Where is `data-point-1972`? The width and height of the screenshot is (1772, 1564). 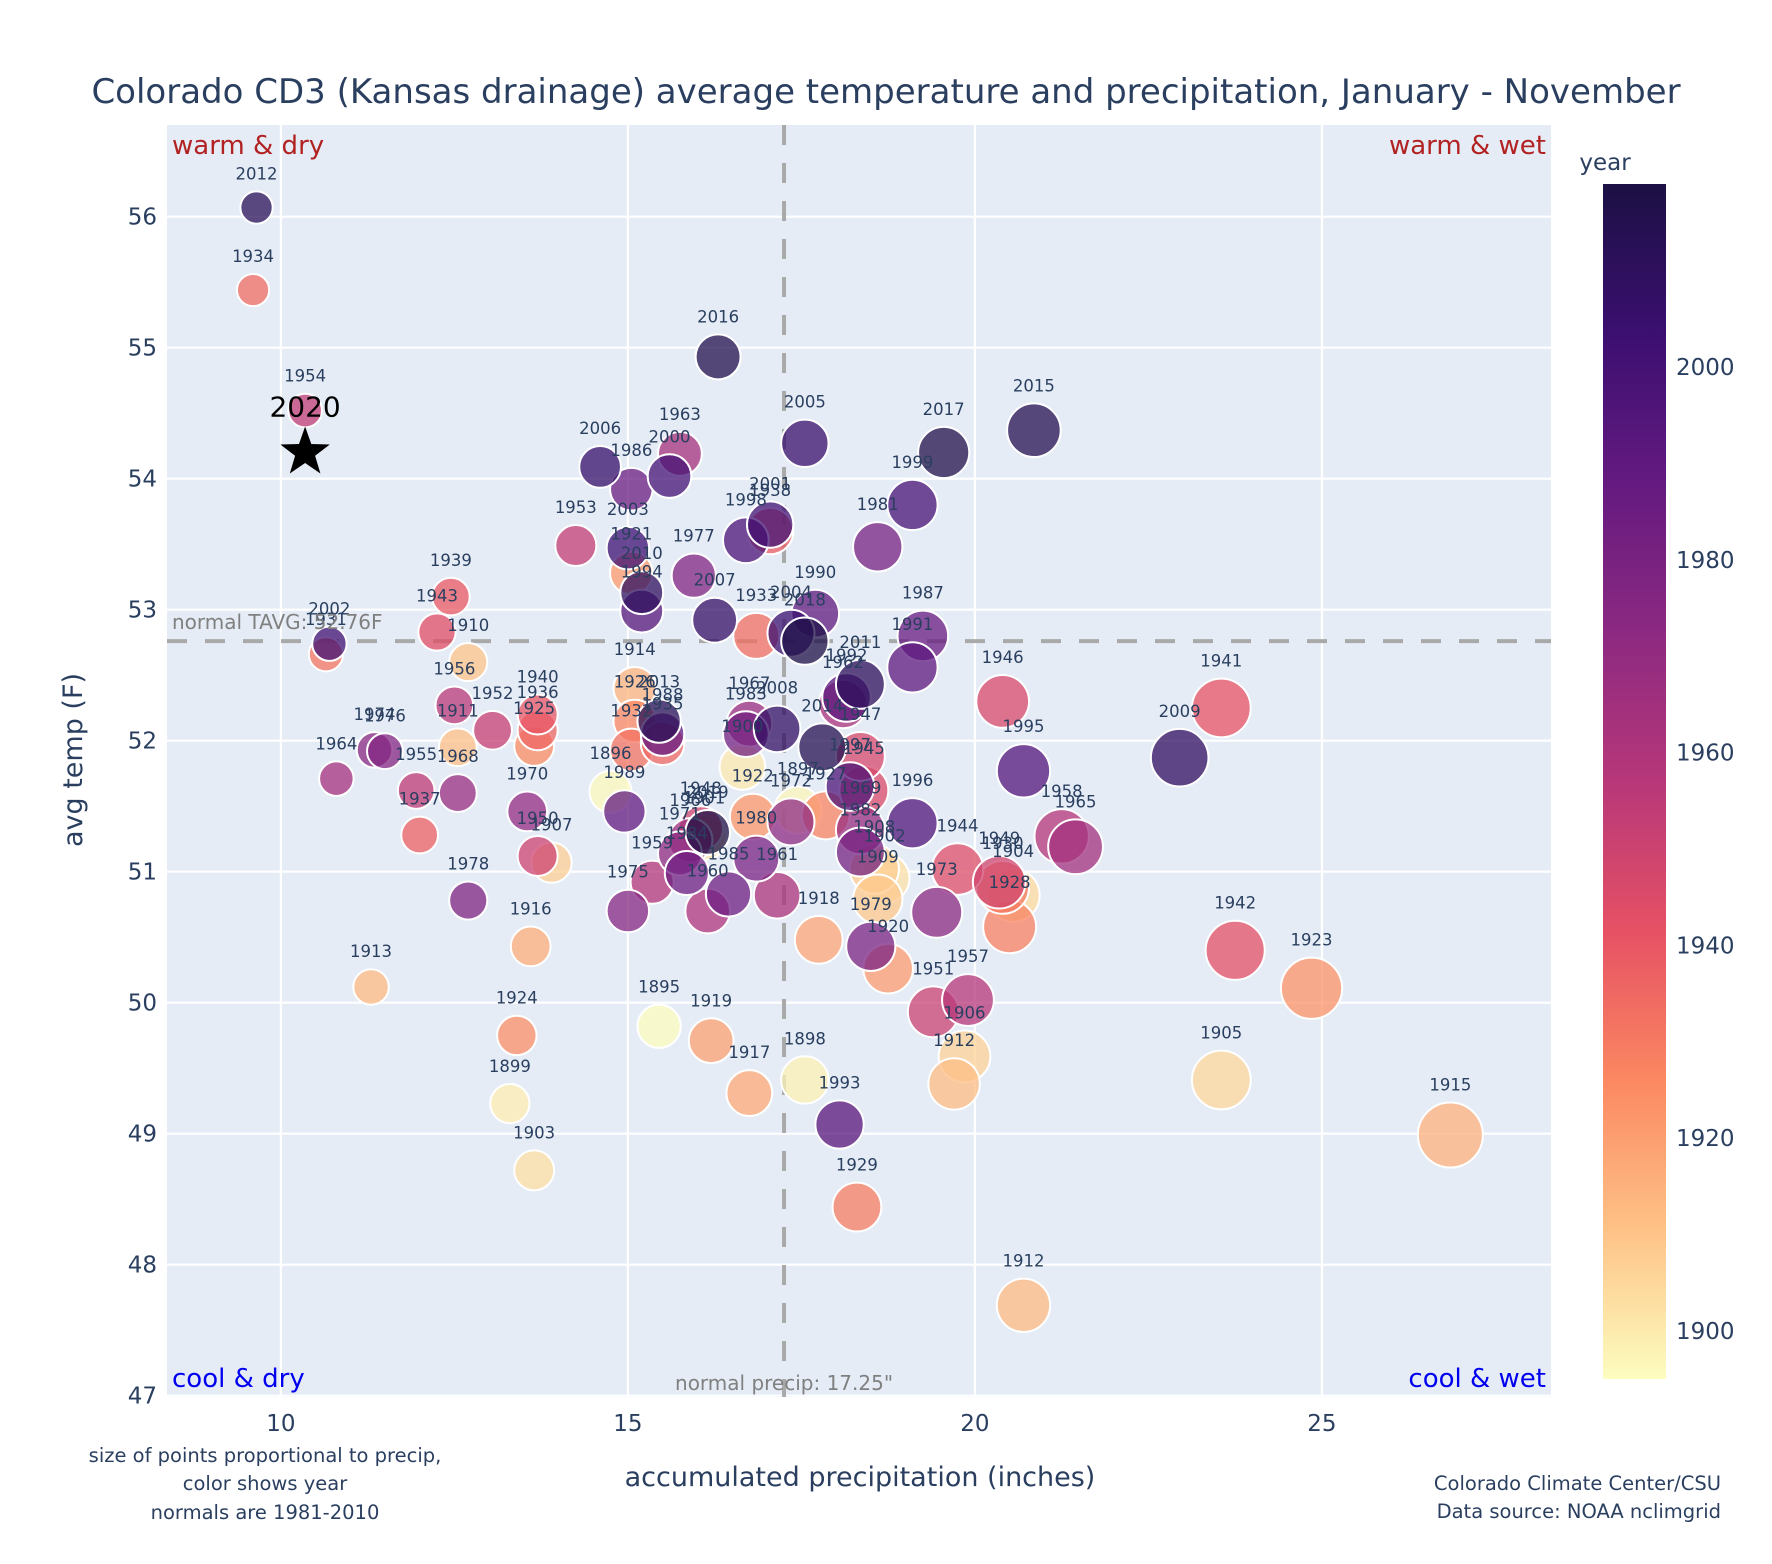 data-point-1972 is located at coordinates (791, 822).